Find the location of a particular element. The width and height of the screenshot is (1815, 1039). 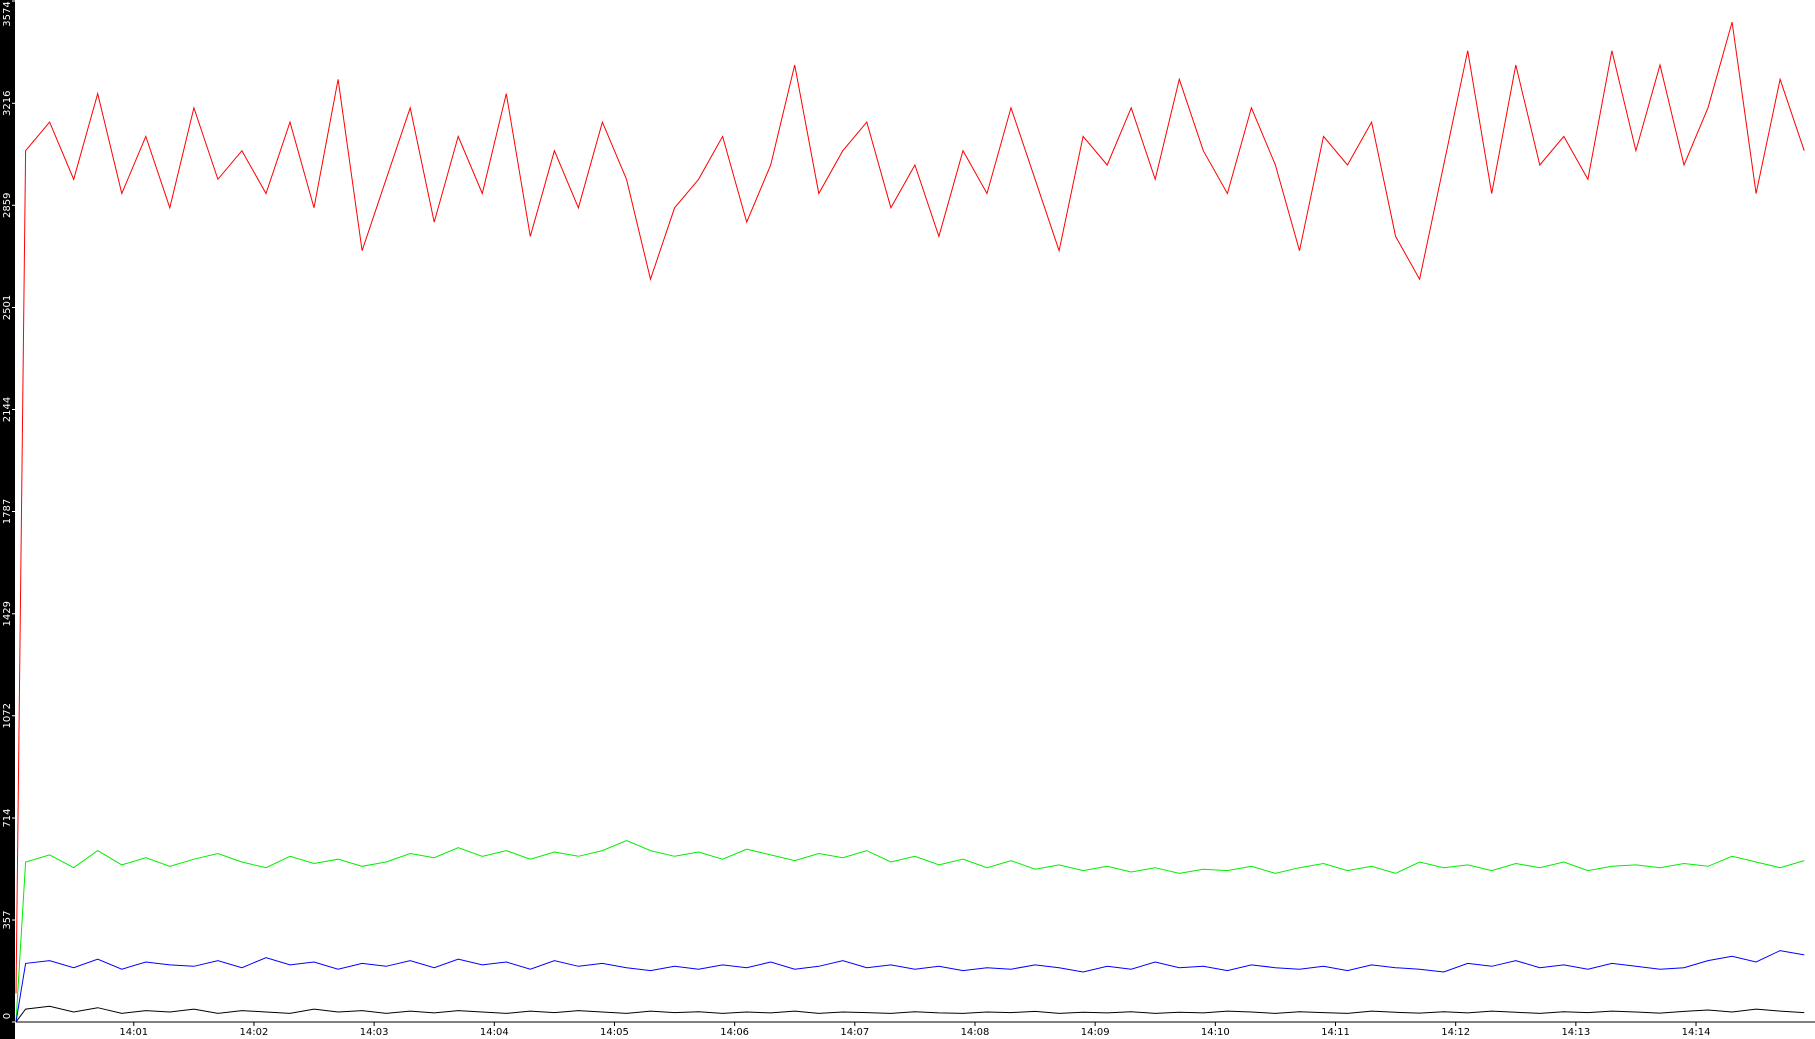

x-tick-label: 14:08 is located at coordinates (975, 1032).